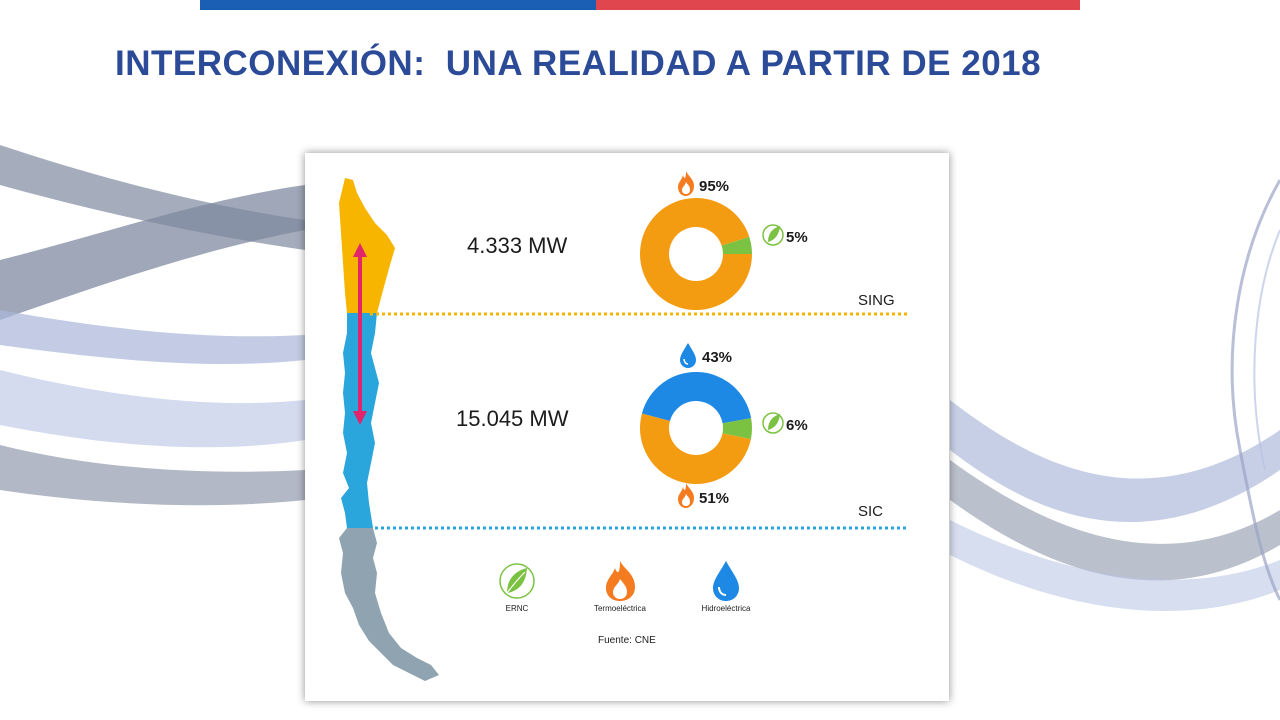  What do you see at coordinates (517, 608) in the screenshot?
I see `legend-ernc-label: ERNC` at bounding box center [517, 608].